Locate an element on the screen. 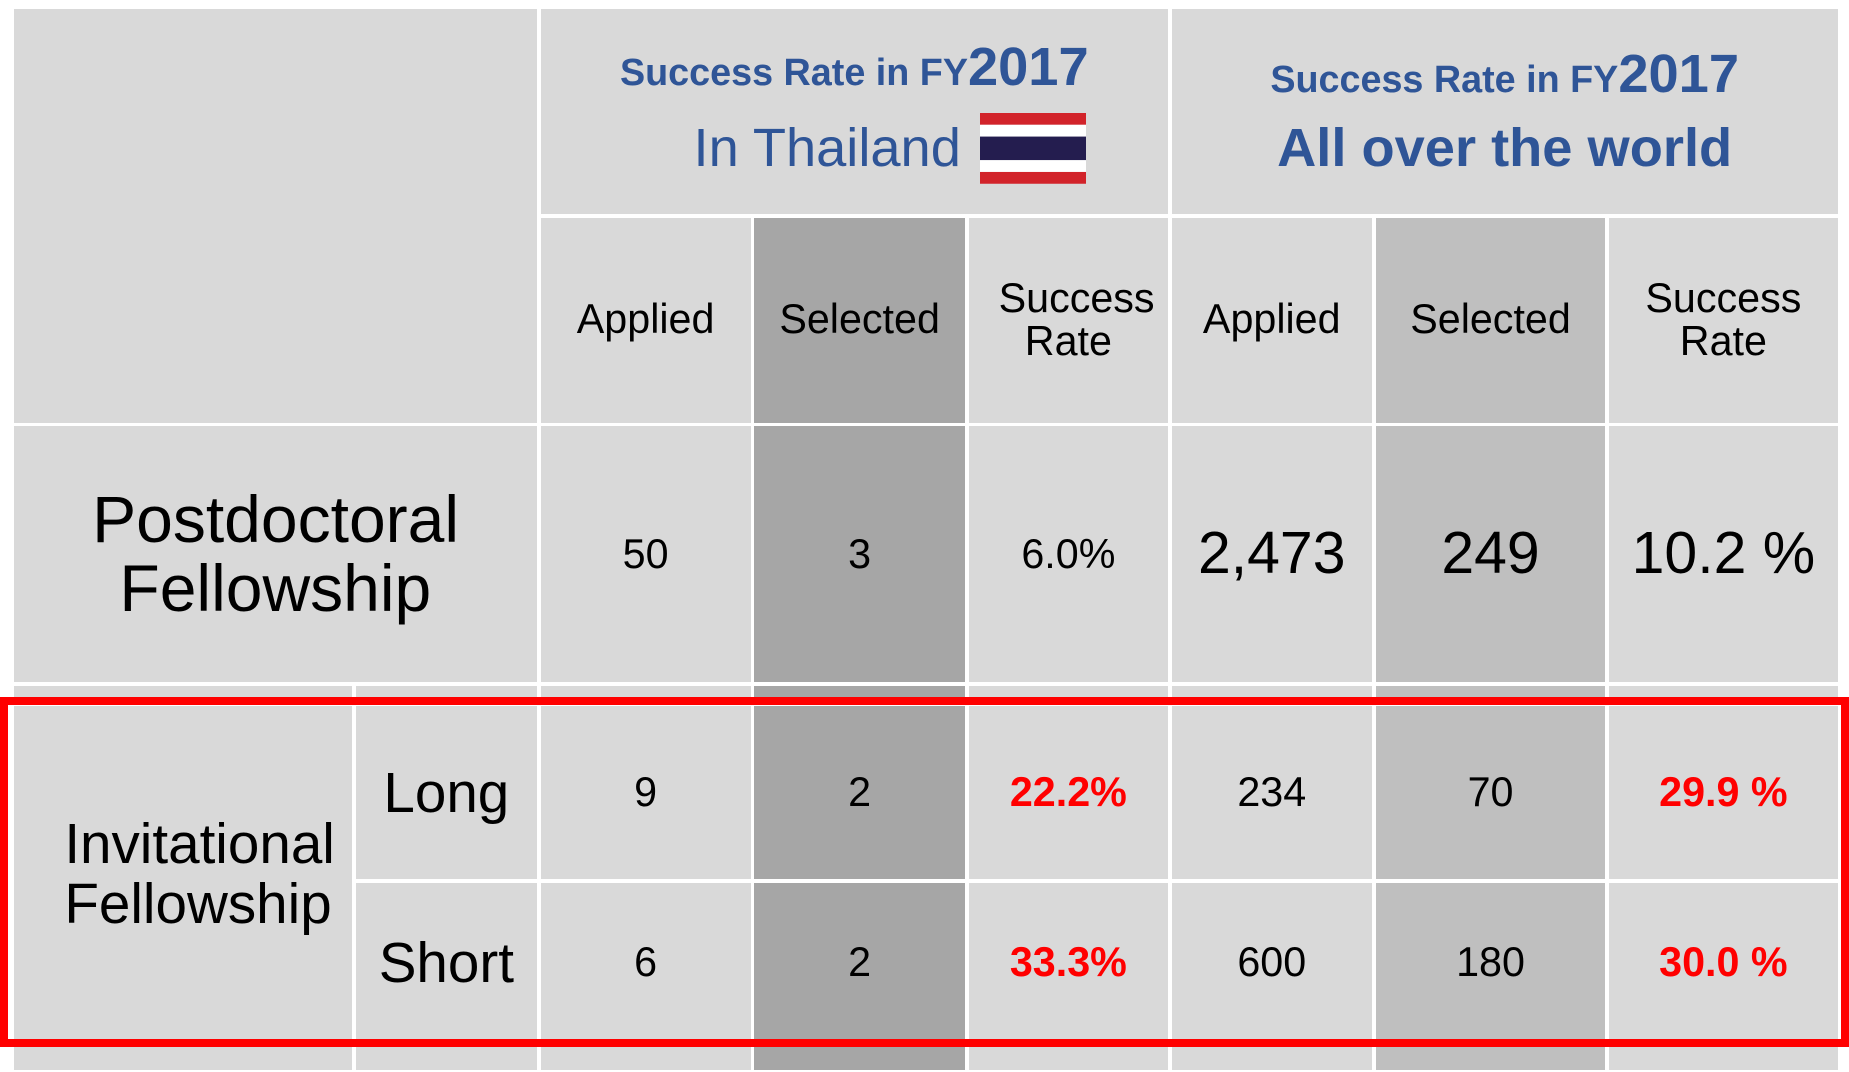  data-cell: 30.0 % is located at coordinates (1723, 962).